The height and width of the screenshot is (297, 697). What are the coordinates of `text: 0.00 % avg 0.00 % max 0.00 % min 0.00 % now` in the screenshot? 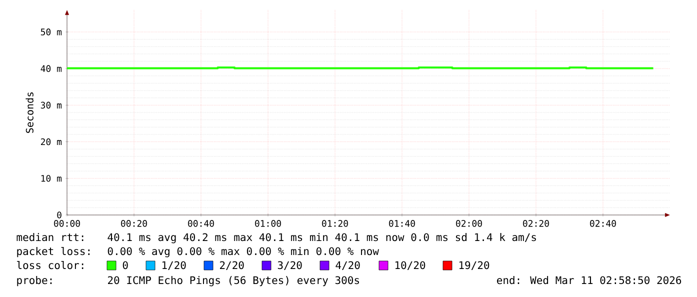 It's located at (243, 252).